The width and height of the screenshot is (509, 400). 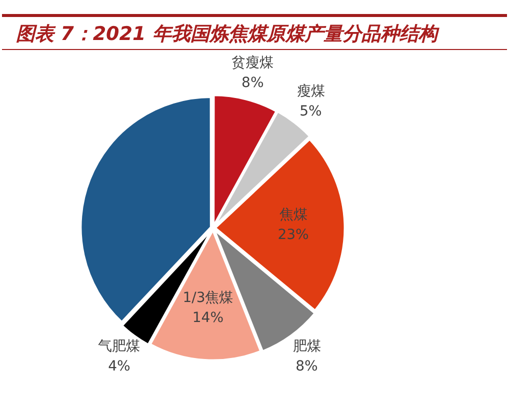 What do you see at coordinates (293, 215) in the screenshot?
I see `slice-label: 焦煤` at bounding box center [293, 215].